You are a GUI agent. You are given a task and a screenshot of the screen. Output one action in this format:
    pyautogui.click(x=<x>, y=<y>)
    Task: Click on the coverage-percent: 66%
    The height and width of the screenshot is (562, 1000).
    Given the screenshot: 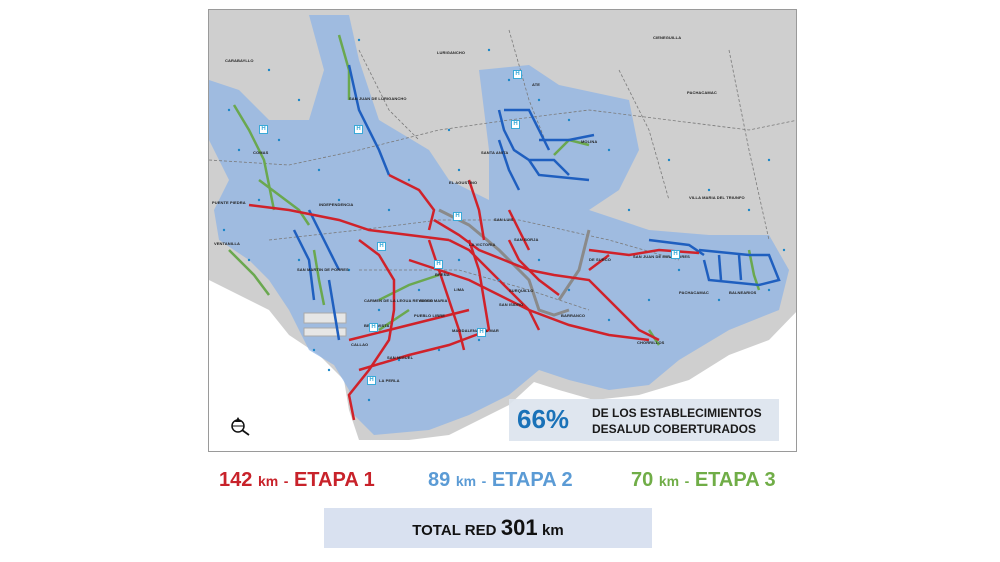 What is the action you would take?
    pyautogui.click(x=543, y=419)
    